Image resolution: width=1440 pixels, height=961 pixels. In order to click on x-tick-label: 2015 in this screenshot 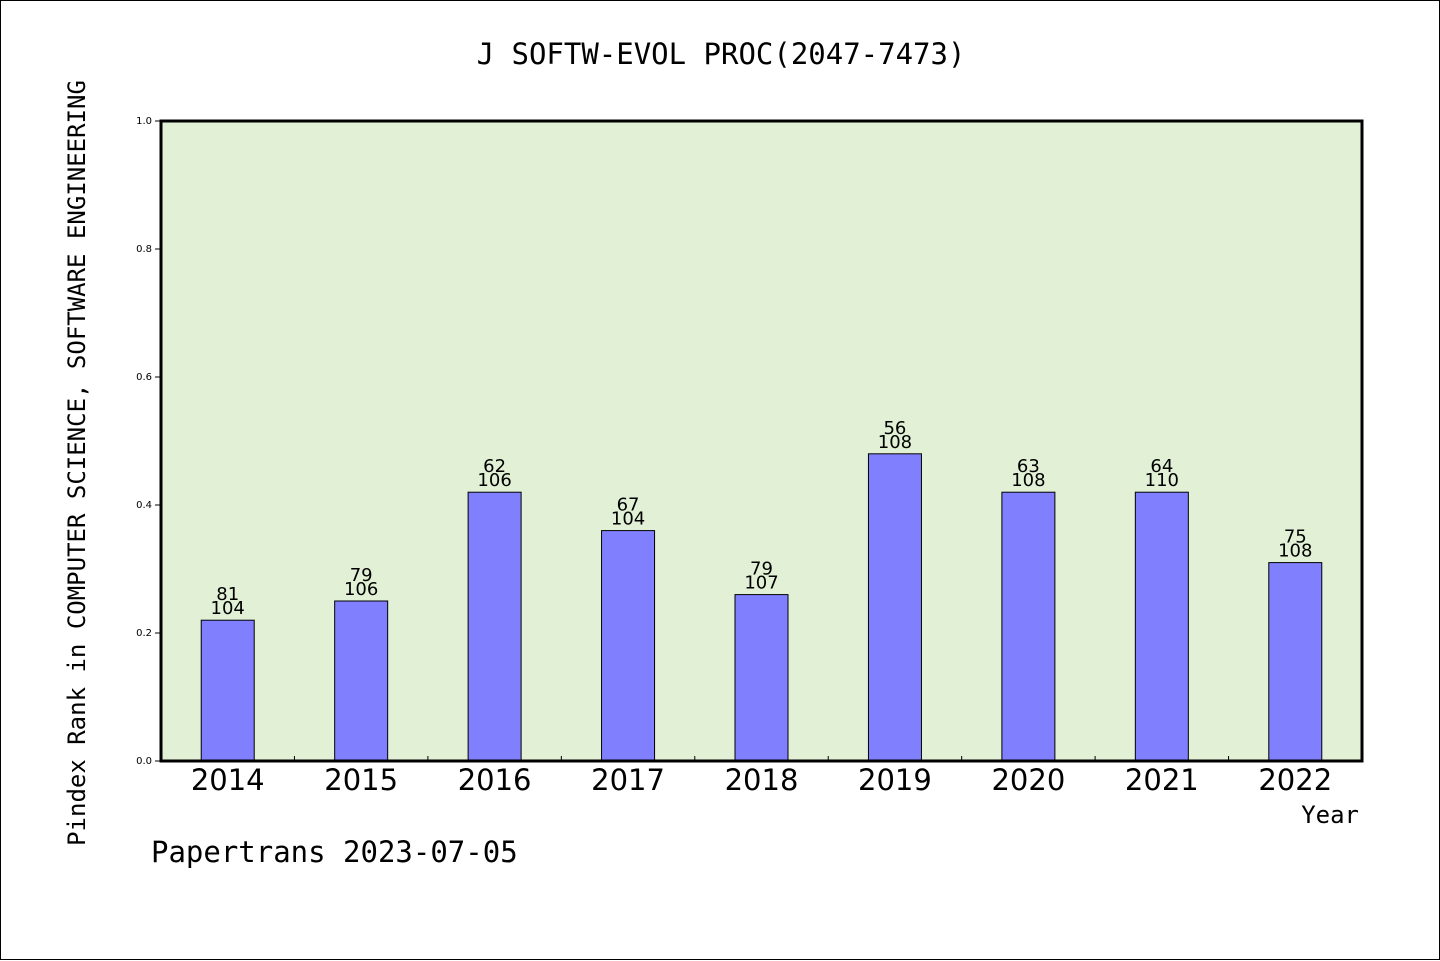, I will do `click(361, 780)`.